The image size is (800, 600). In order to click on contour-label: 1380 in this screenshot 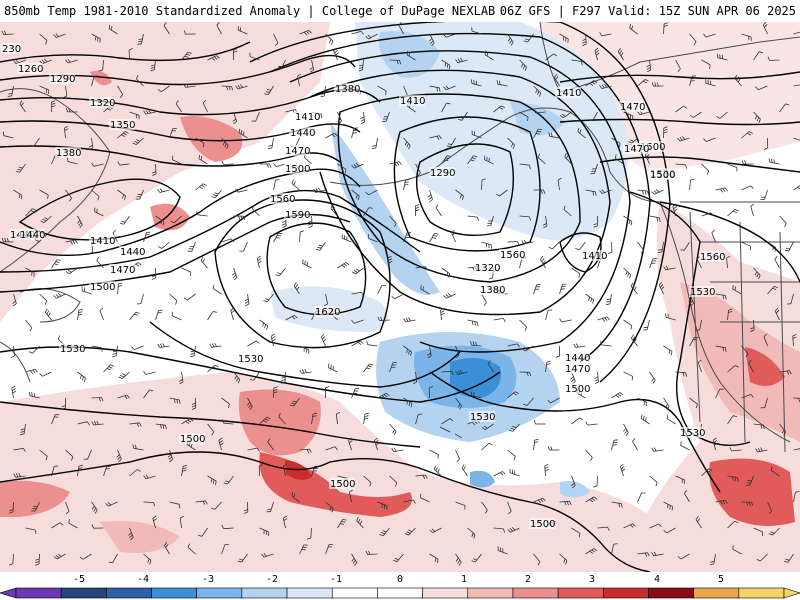, I will do `click(347, 89)`.